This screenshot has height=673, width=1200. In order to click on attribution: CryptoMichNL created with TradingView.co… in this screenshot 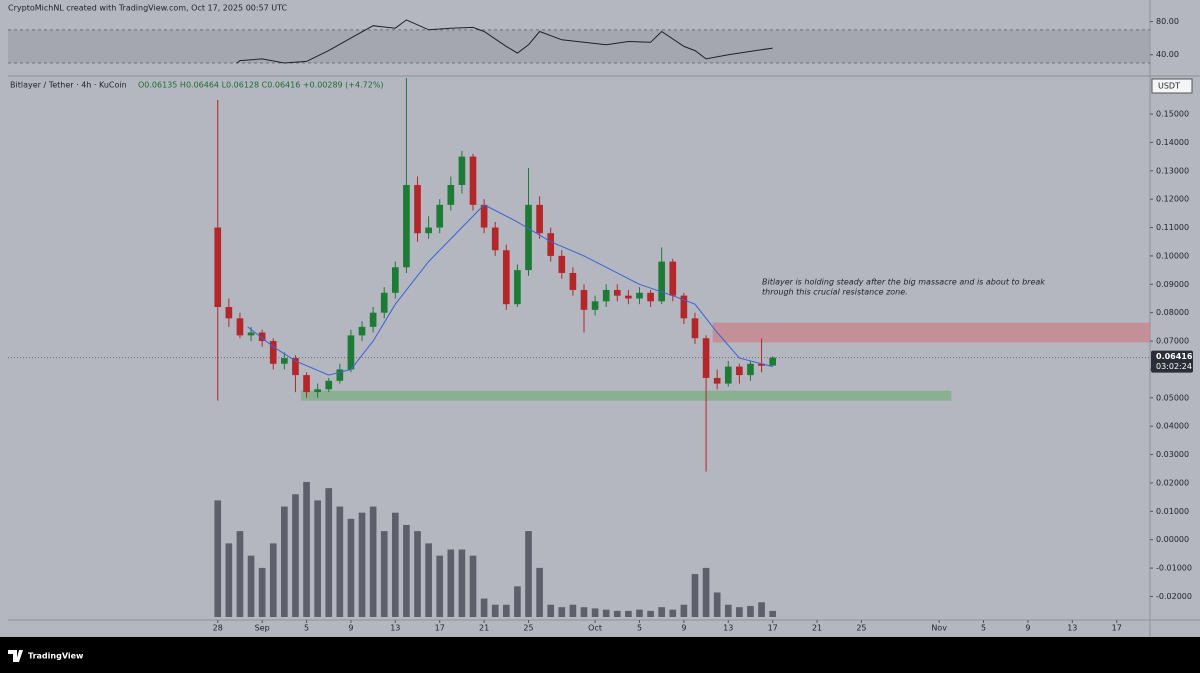, I will do `click(148, 8)`.